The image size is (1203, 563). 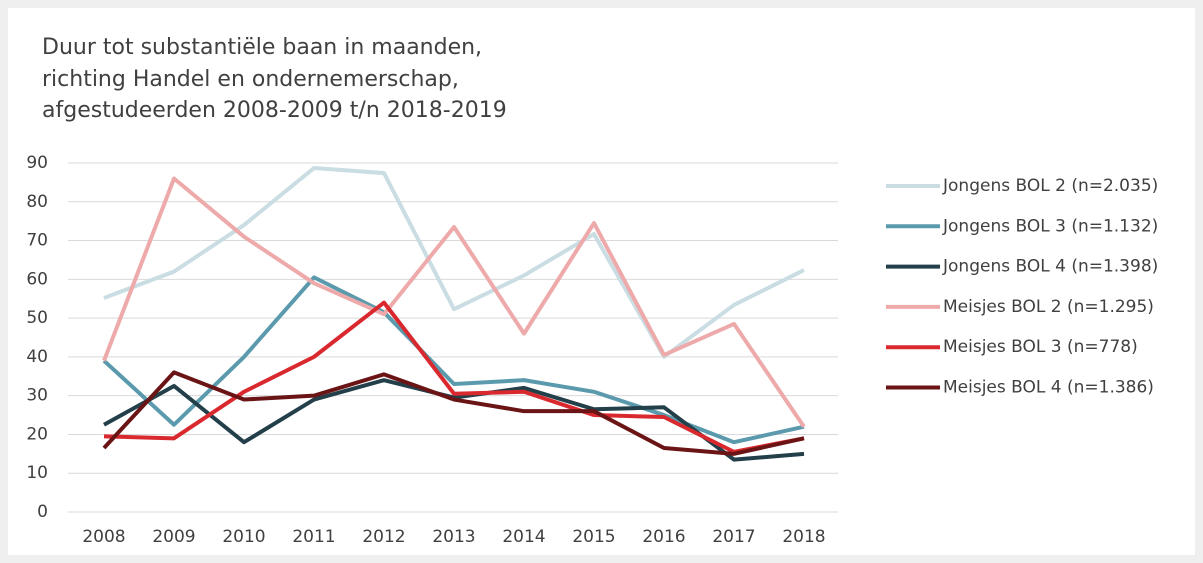 I want to click on chart-title: Duur tot substantiële baan in maanden,, so click(x=262, y=47).